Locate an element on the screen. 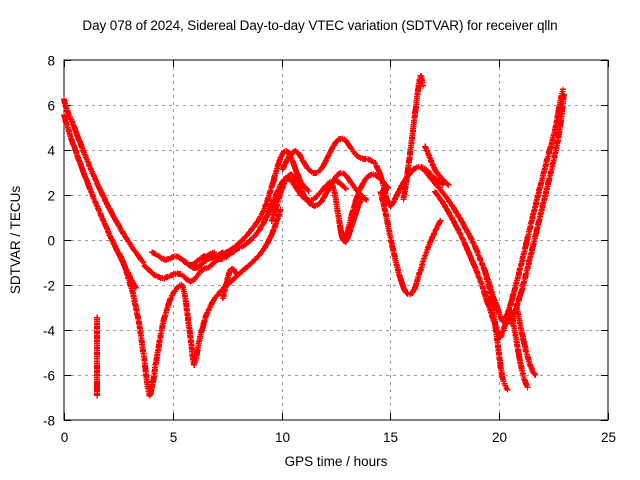  y-tick-label: 0 is located at coordinates (51, 241).